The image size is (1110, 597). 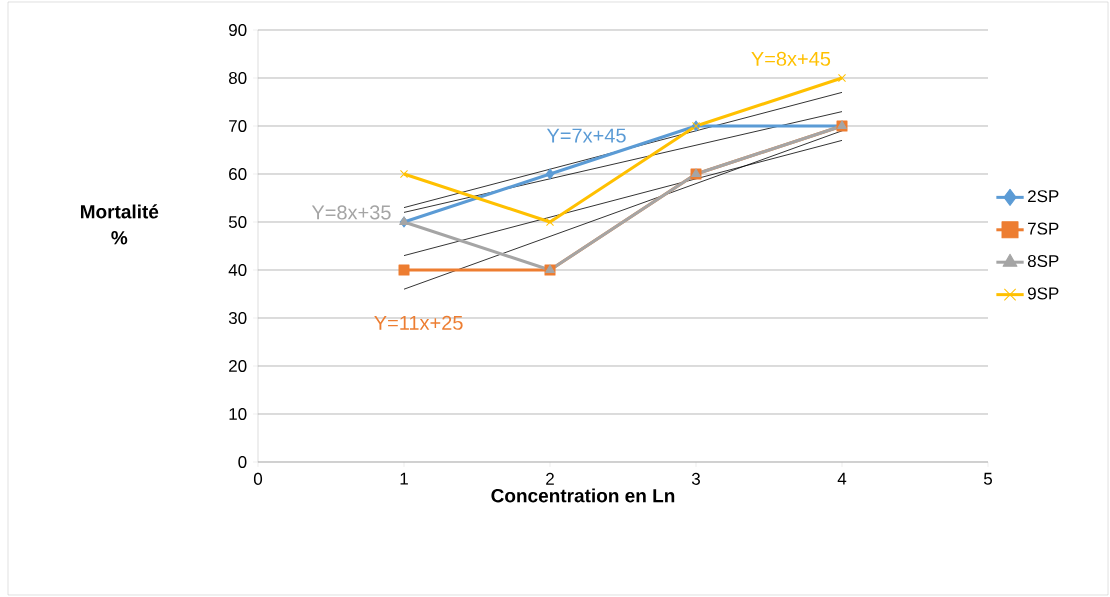 What do you see at coordinates (237, 222) in the screenshot?
I see `y-tick-label: 50` at bounding box center [237, 222].